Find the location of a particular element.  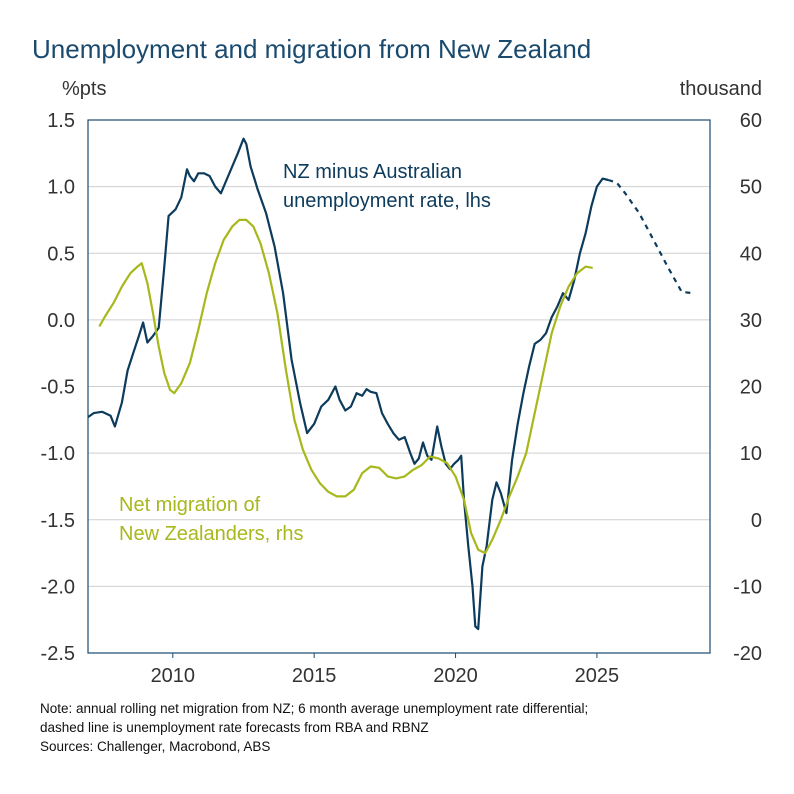

y-right-tick-label: 0 is located at coordinates (756, 521).